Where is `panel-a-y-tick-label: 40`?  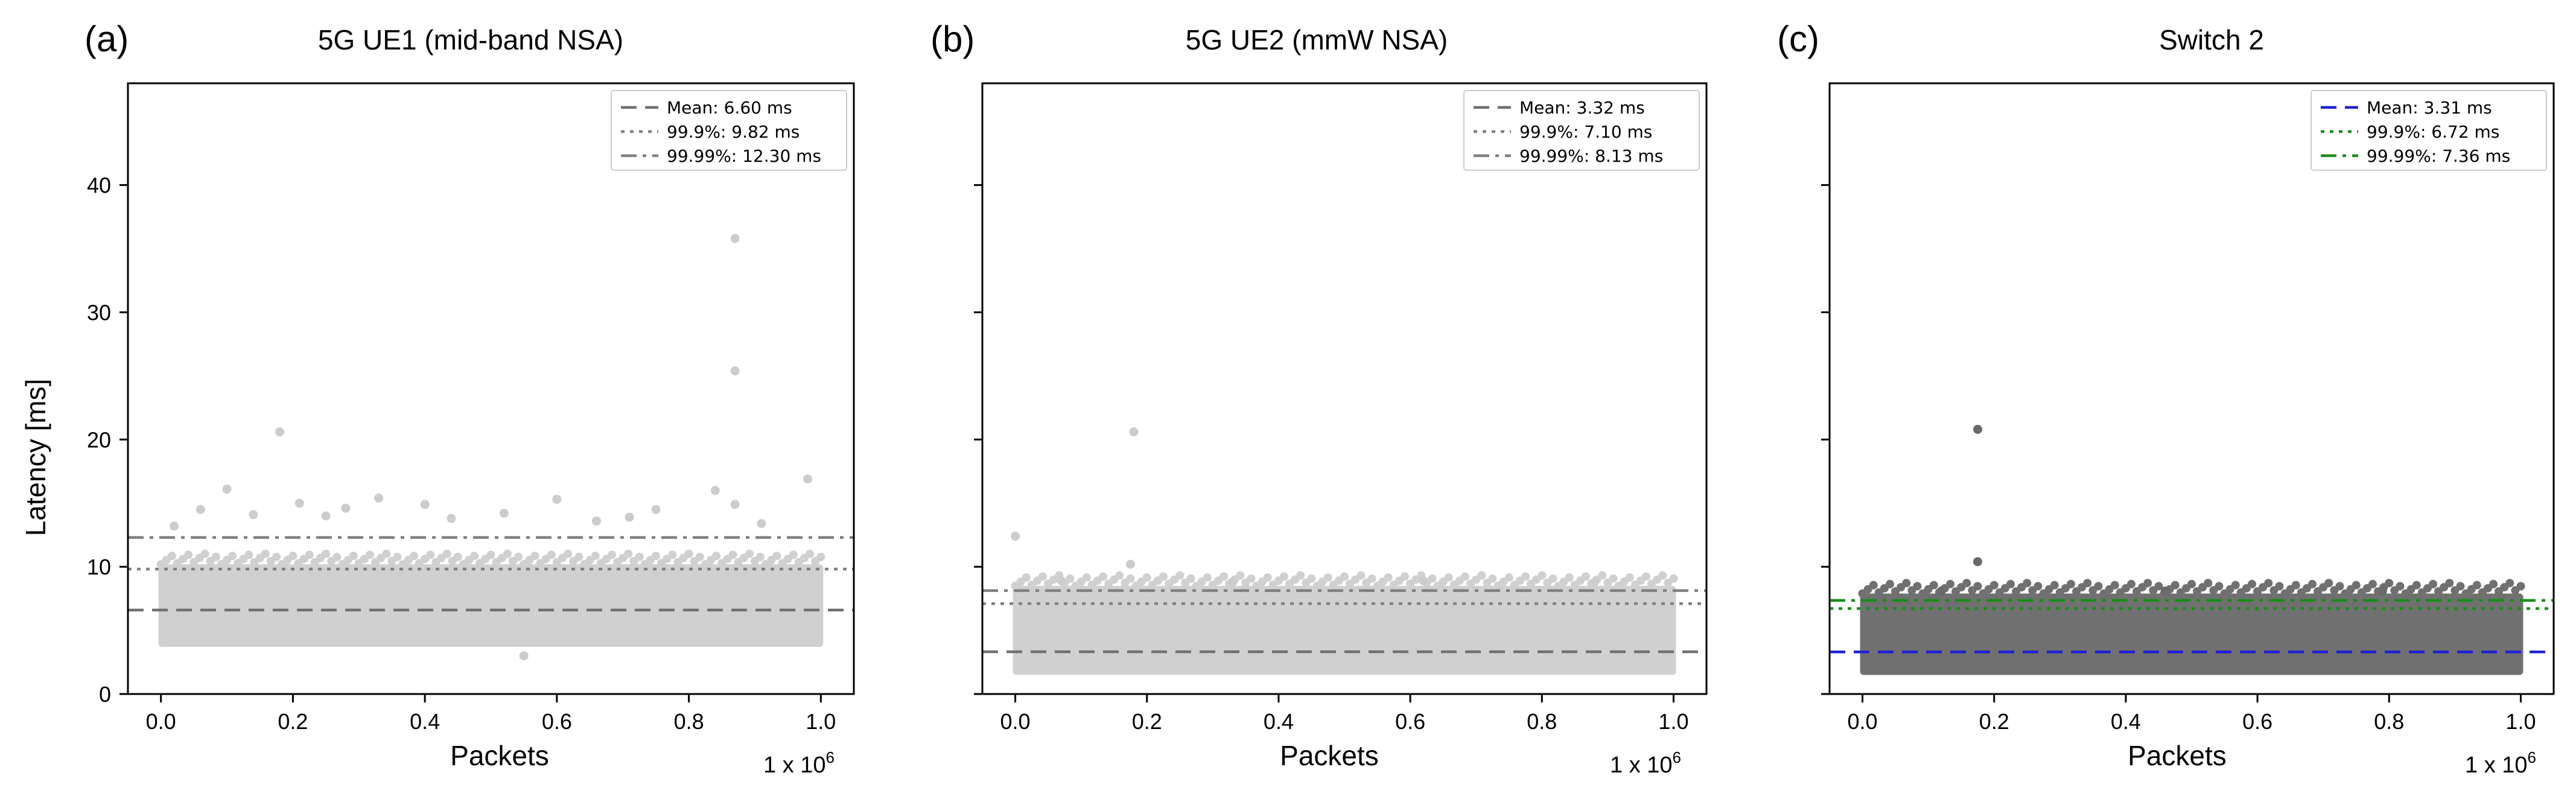 panel-a-y-tick-label: 40 is located at coordinates (99, 185).